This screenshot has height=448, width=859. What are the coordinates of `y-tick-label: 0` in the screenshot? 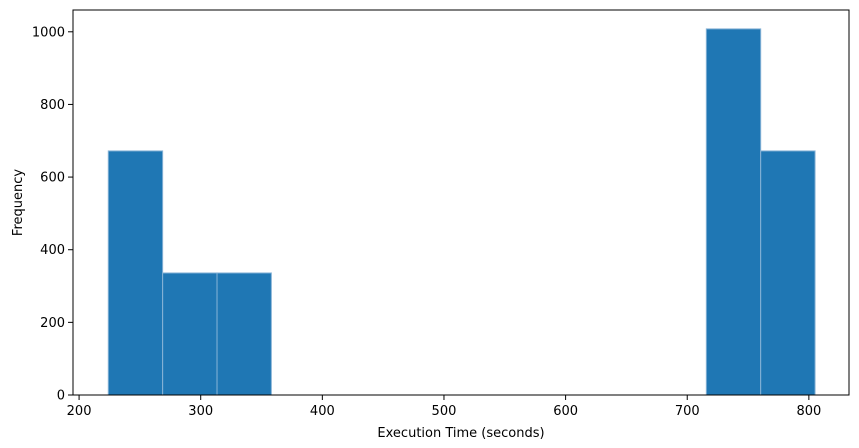 It's located at (61, 396).